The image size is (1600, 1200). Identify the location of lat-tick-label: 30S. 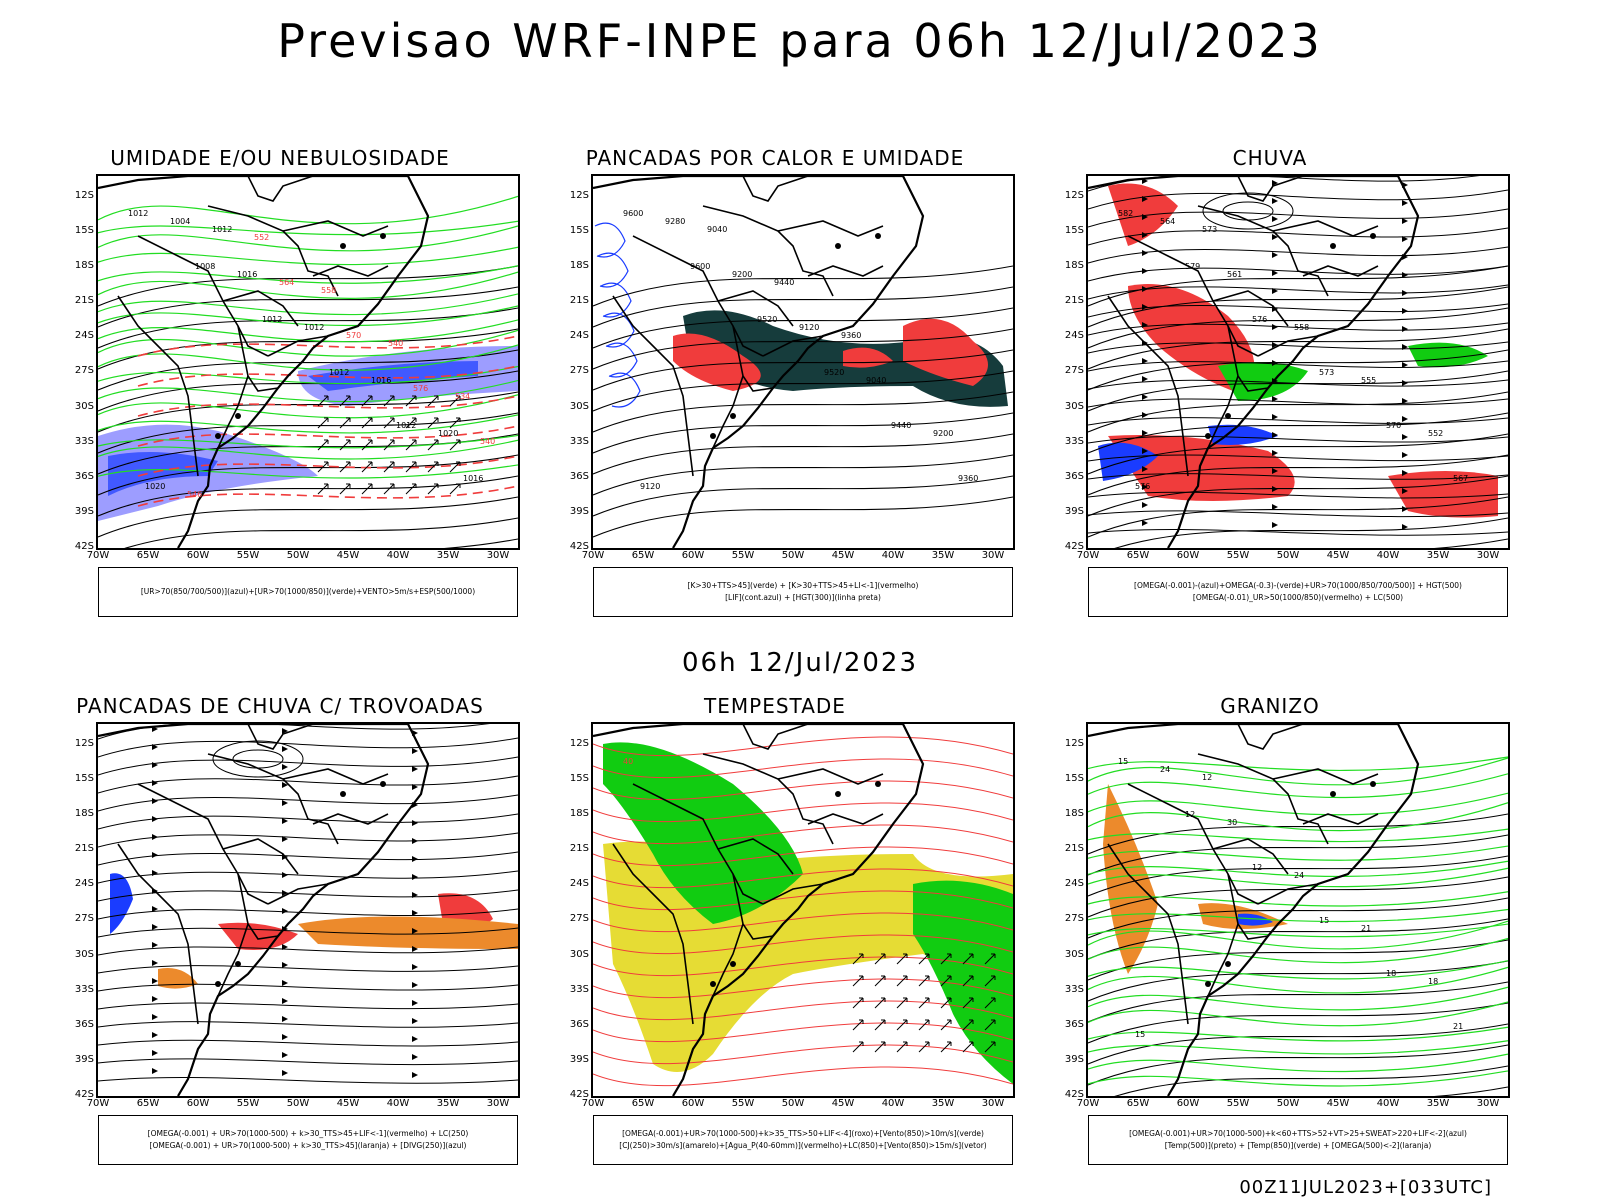
(84, 954).